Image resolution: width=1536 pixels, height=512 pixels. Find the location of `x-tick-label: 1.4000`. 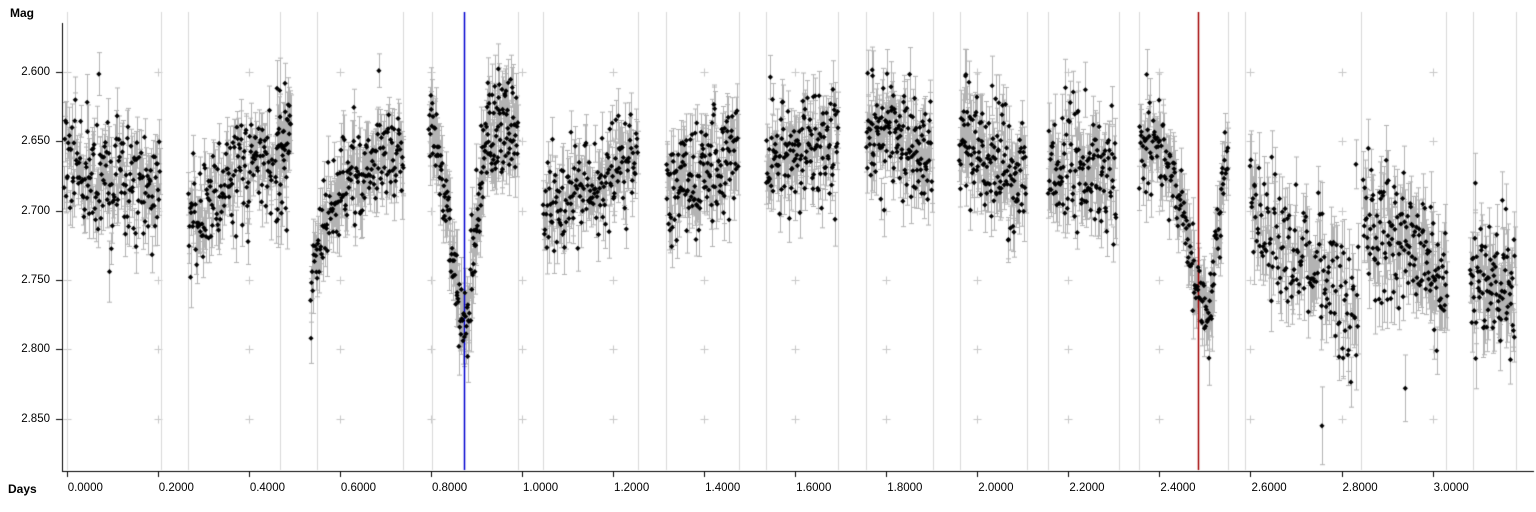

x-tick-label: 1.4000 is located at coordinates (723, 488).